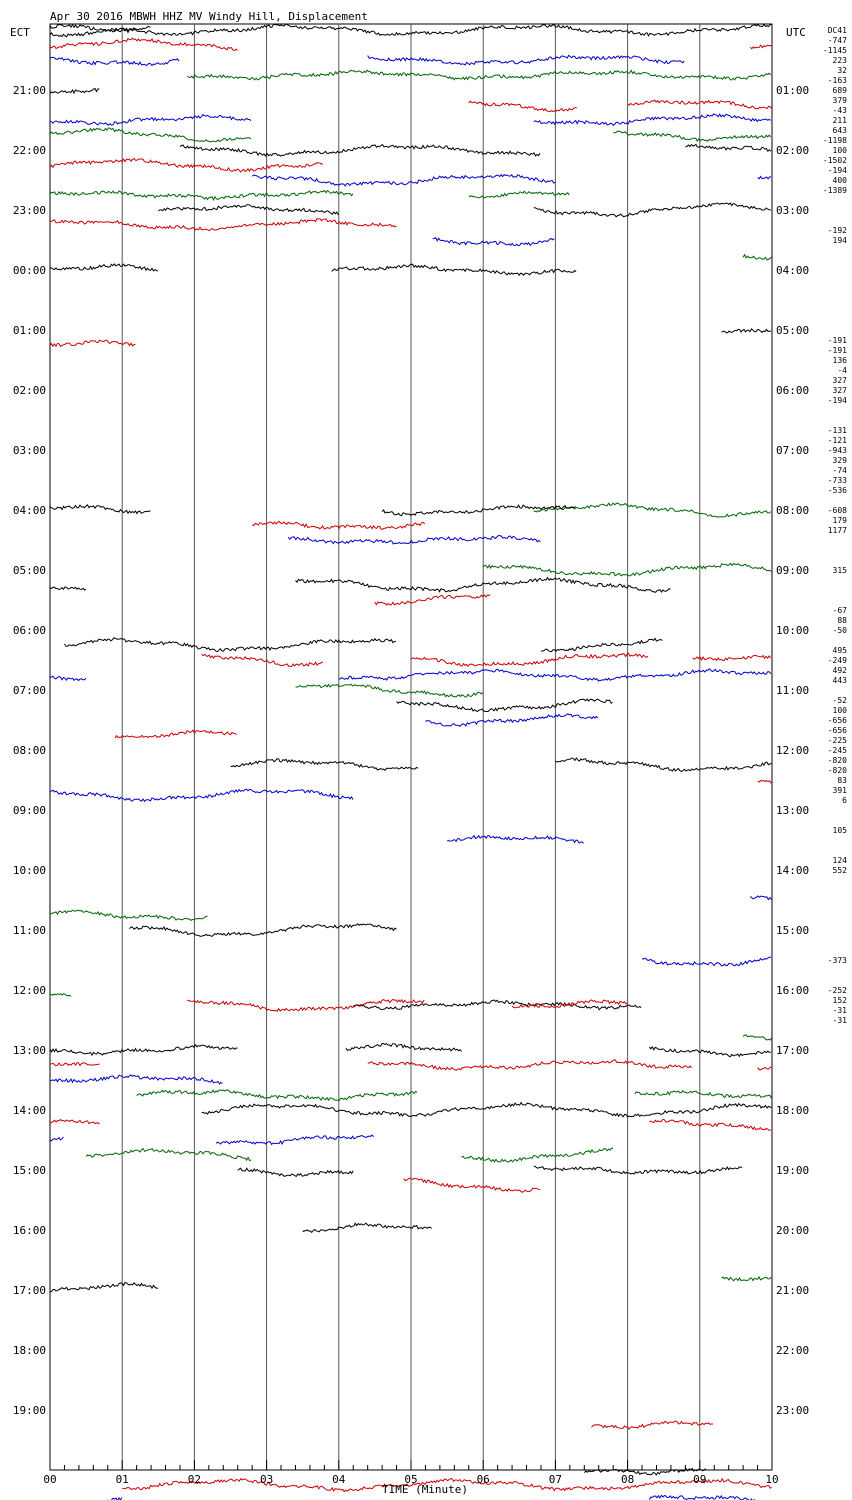 Image resolution: width=852 pixels, height=1500 pixels. What do you see at coordinates (792, 990) in the screenshot?
I see `right-hour-label: 16:00` at bounding box center [792, 990].